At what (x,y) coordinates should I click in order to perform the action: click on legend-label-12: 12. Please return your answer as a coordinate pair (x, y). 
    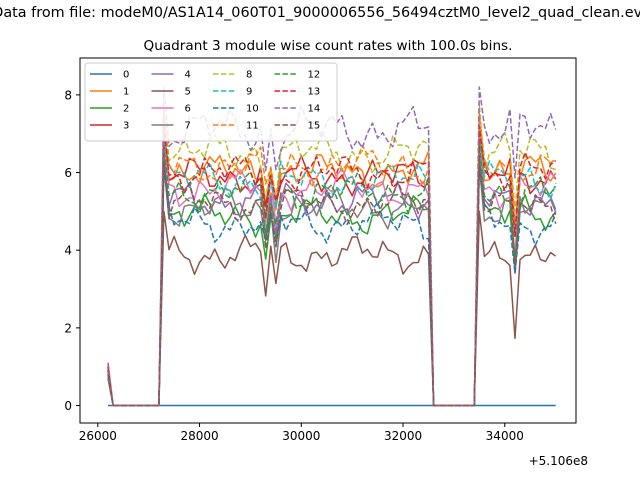
    Looking at the image, I should click on (314, 75).